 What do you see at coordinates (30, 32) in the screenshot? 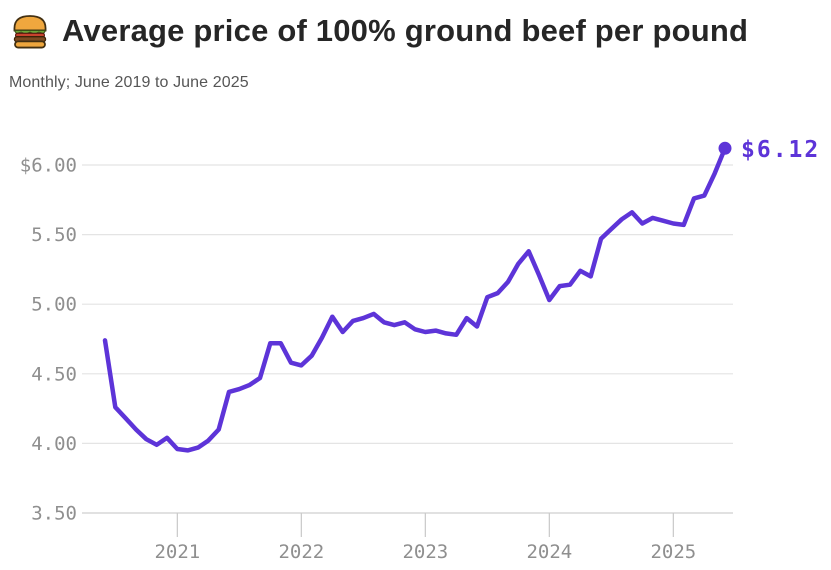
I see `burger-emoji-icon` at bounding box center [30, 32].